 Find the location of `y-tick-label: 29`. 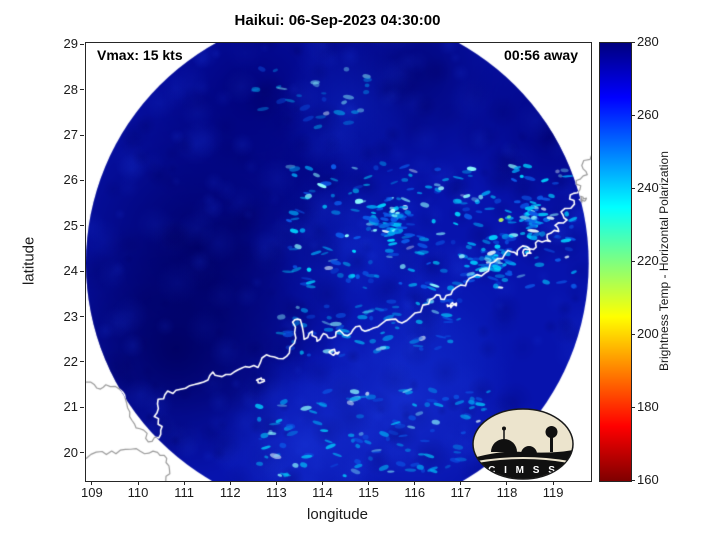

y-tick-label: 29 is located at coordinates (70, 44).